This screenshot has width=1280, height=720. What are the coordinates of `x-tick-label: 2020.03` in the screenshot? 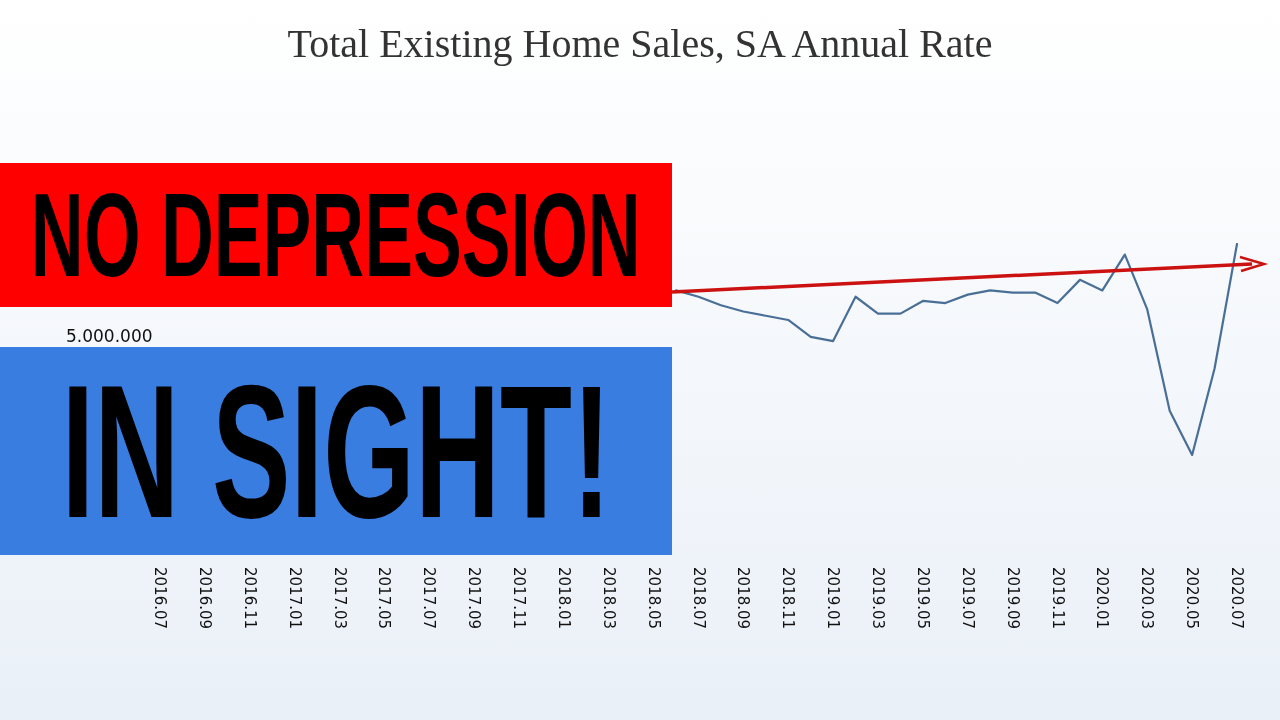 It's located at (1147, 598).